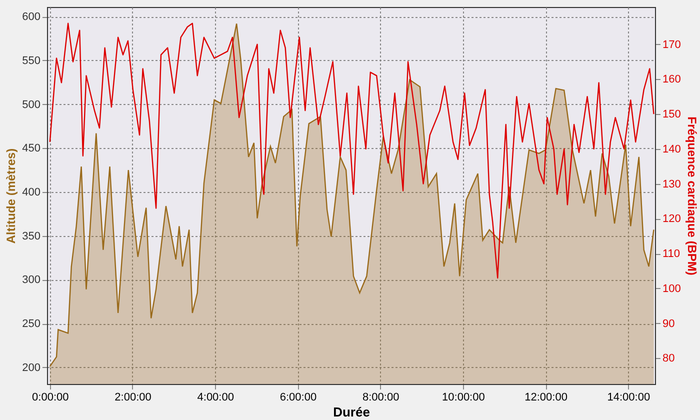 Image resolution: width=700 pixels, height=420 pixels. I want to click on y2-tick-label: 80, so click(668, 358).